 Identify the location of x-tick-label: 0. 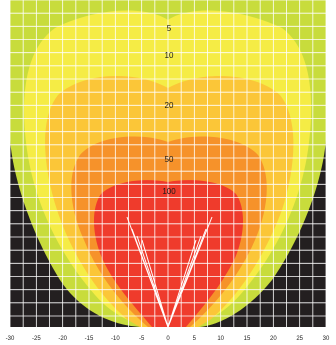
(168, 339).